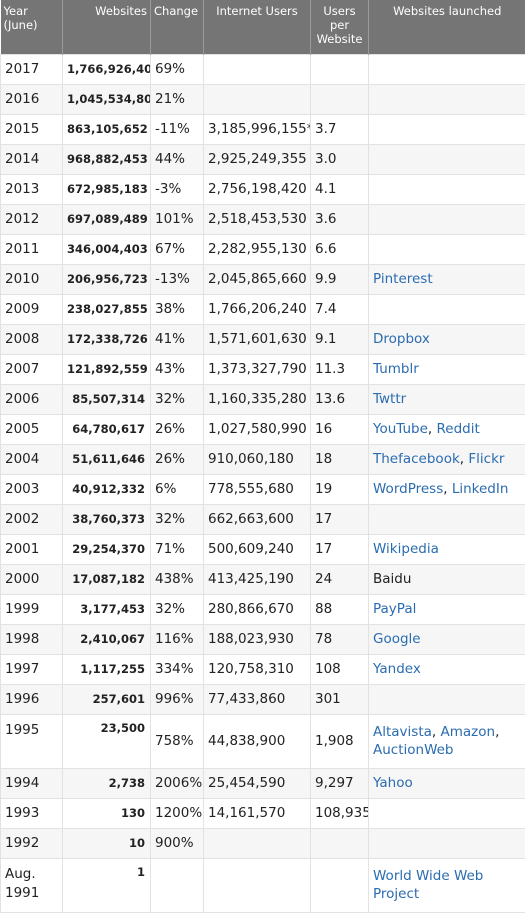 The height and width of the screenshot is (913, 525). Describe the element at coordinates (402, 732) in the screenshot. I see `site-link: Altavista` at that location.